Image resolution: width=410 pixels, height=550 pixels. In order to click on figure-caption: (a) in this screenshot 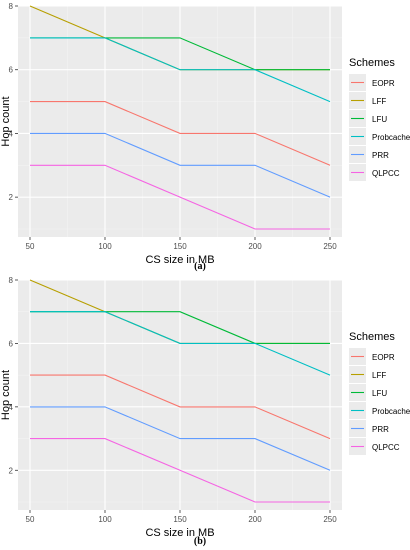, I will do `click(200, 266)`.